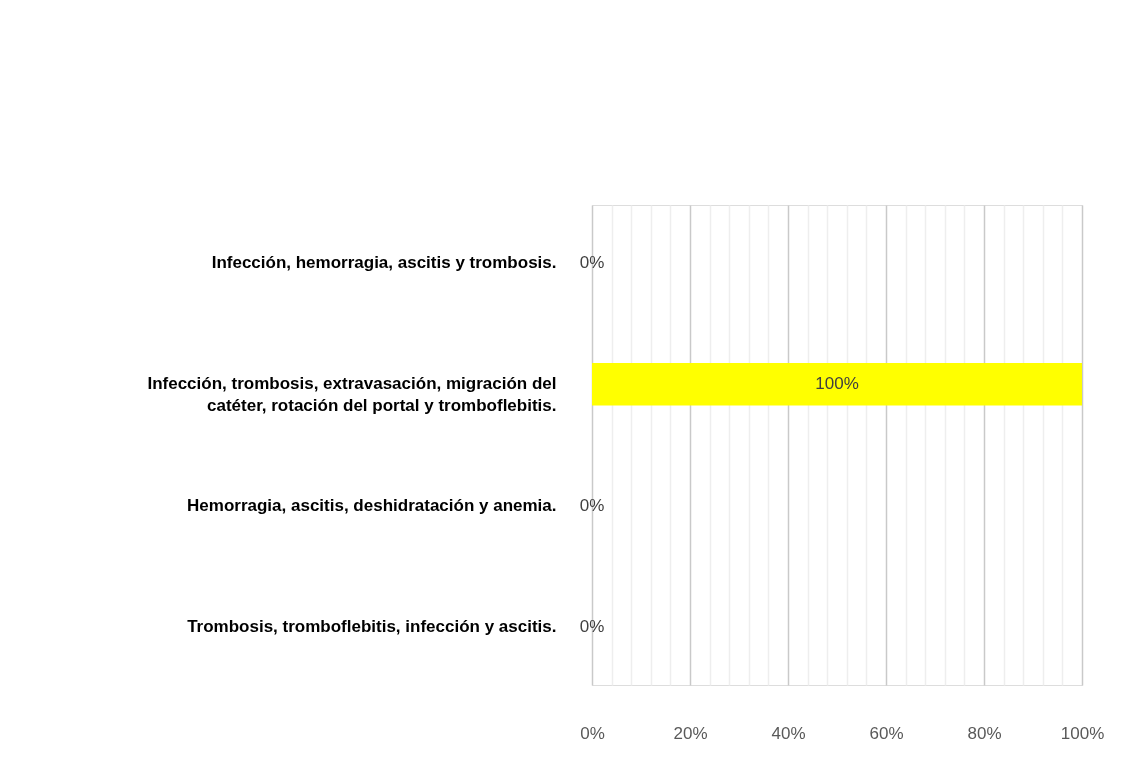 This screenshot has width=1141, height=772. I want to click on y-tick-label: Infección, trombosis, extravasación, migración del catéter, rotación del portal y tromboflebitis., so click(352, 395).